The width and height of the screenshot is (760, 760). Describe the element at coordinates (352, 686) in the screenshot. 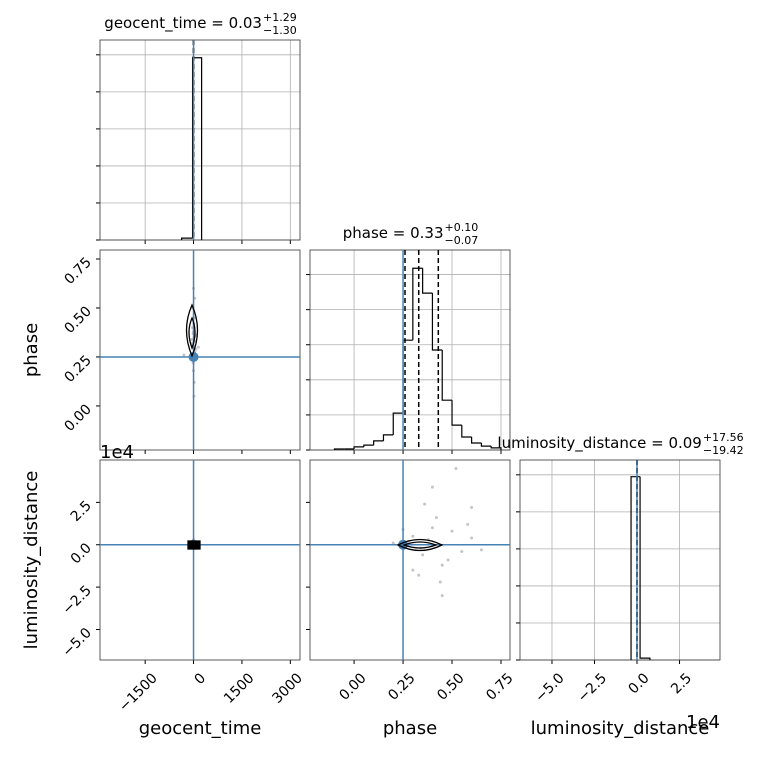

I see `x-tick-label: 0.00` at that location.